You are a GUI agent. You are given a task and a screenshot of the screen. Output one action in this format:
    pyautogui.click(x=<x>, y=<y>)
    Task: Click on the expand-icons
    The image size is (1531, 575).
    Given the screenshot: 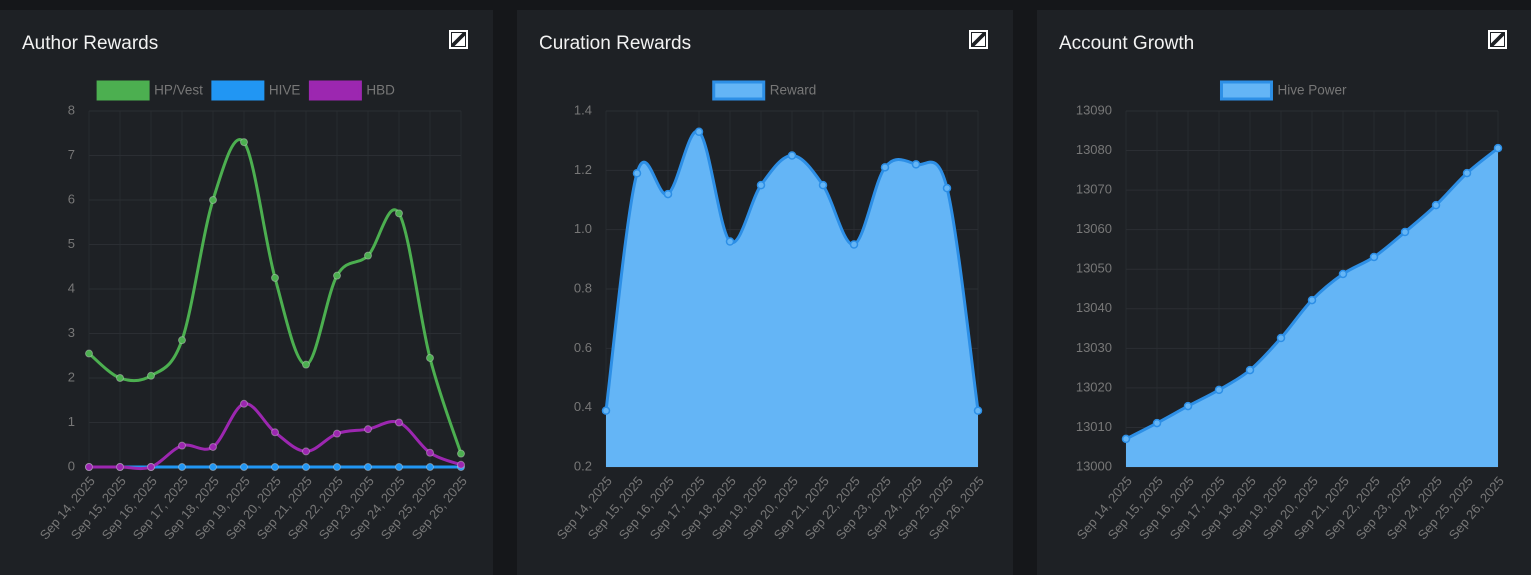 What is the action you would take?
    pyautogui.click(x=978, y=39)
    